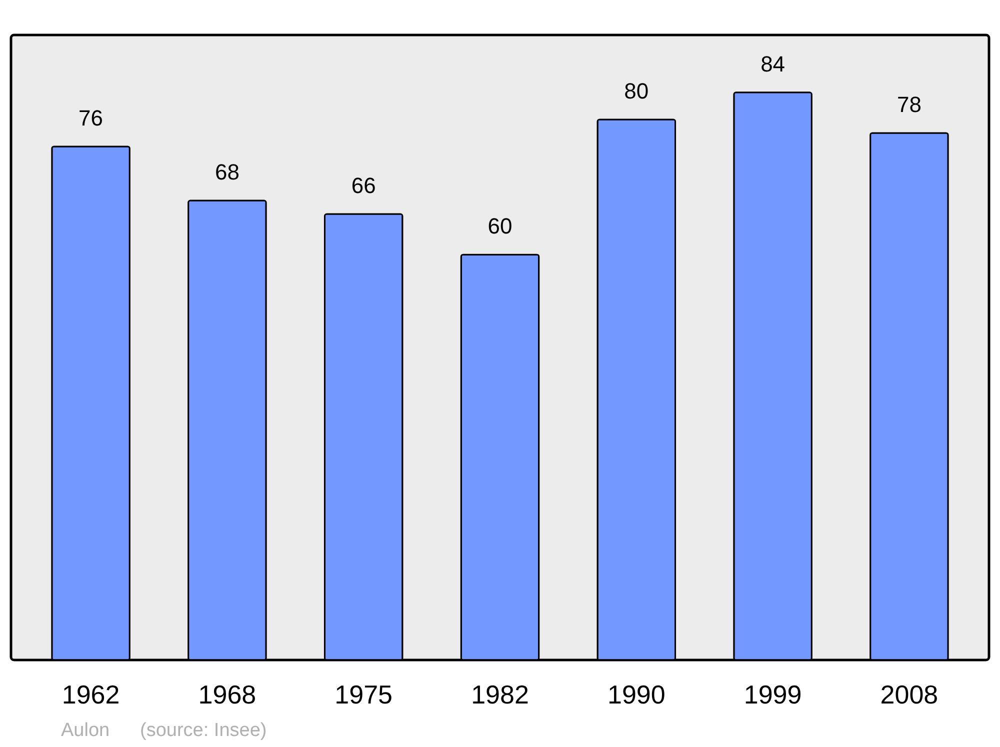  I want to click on data-label: 68, so click(227, 172).